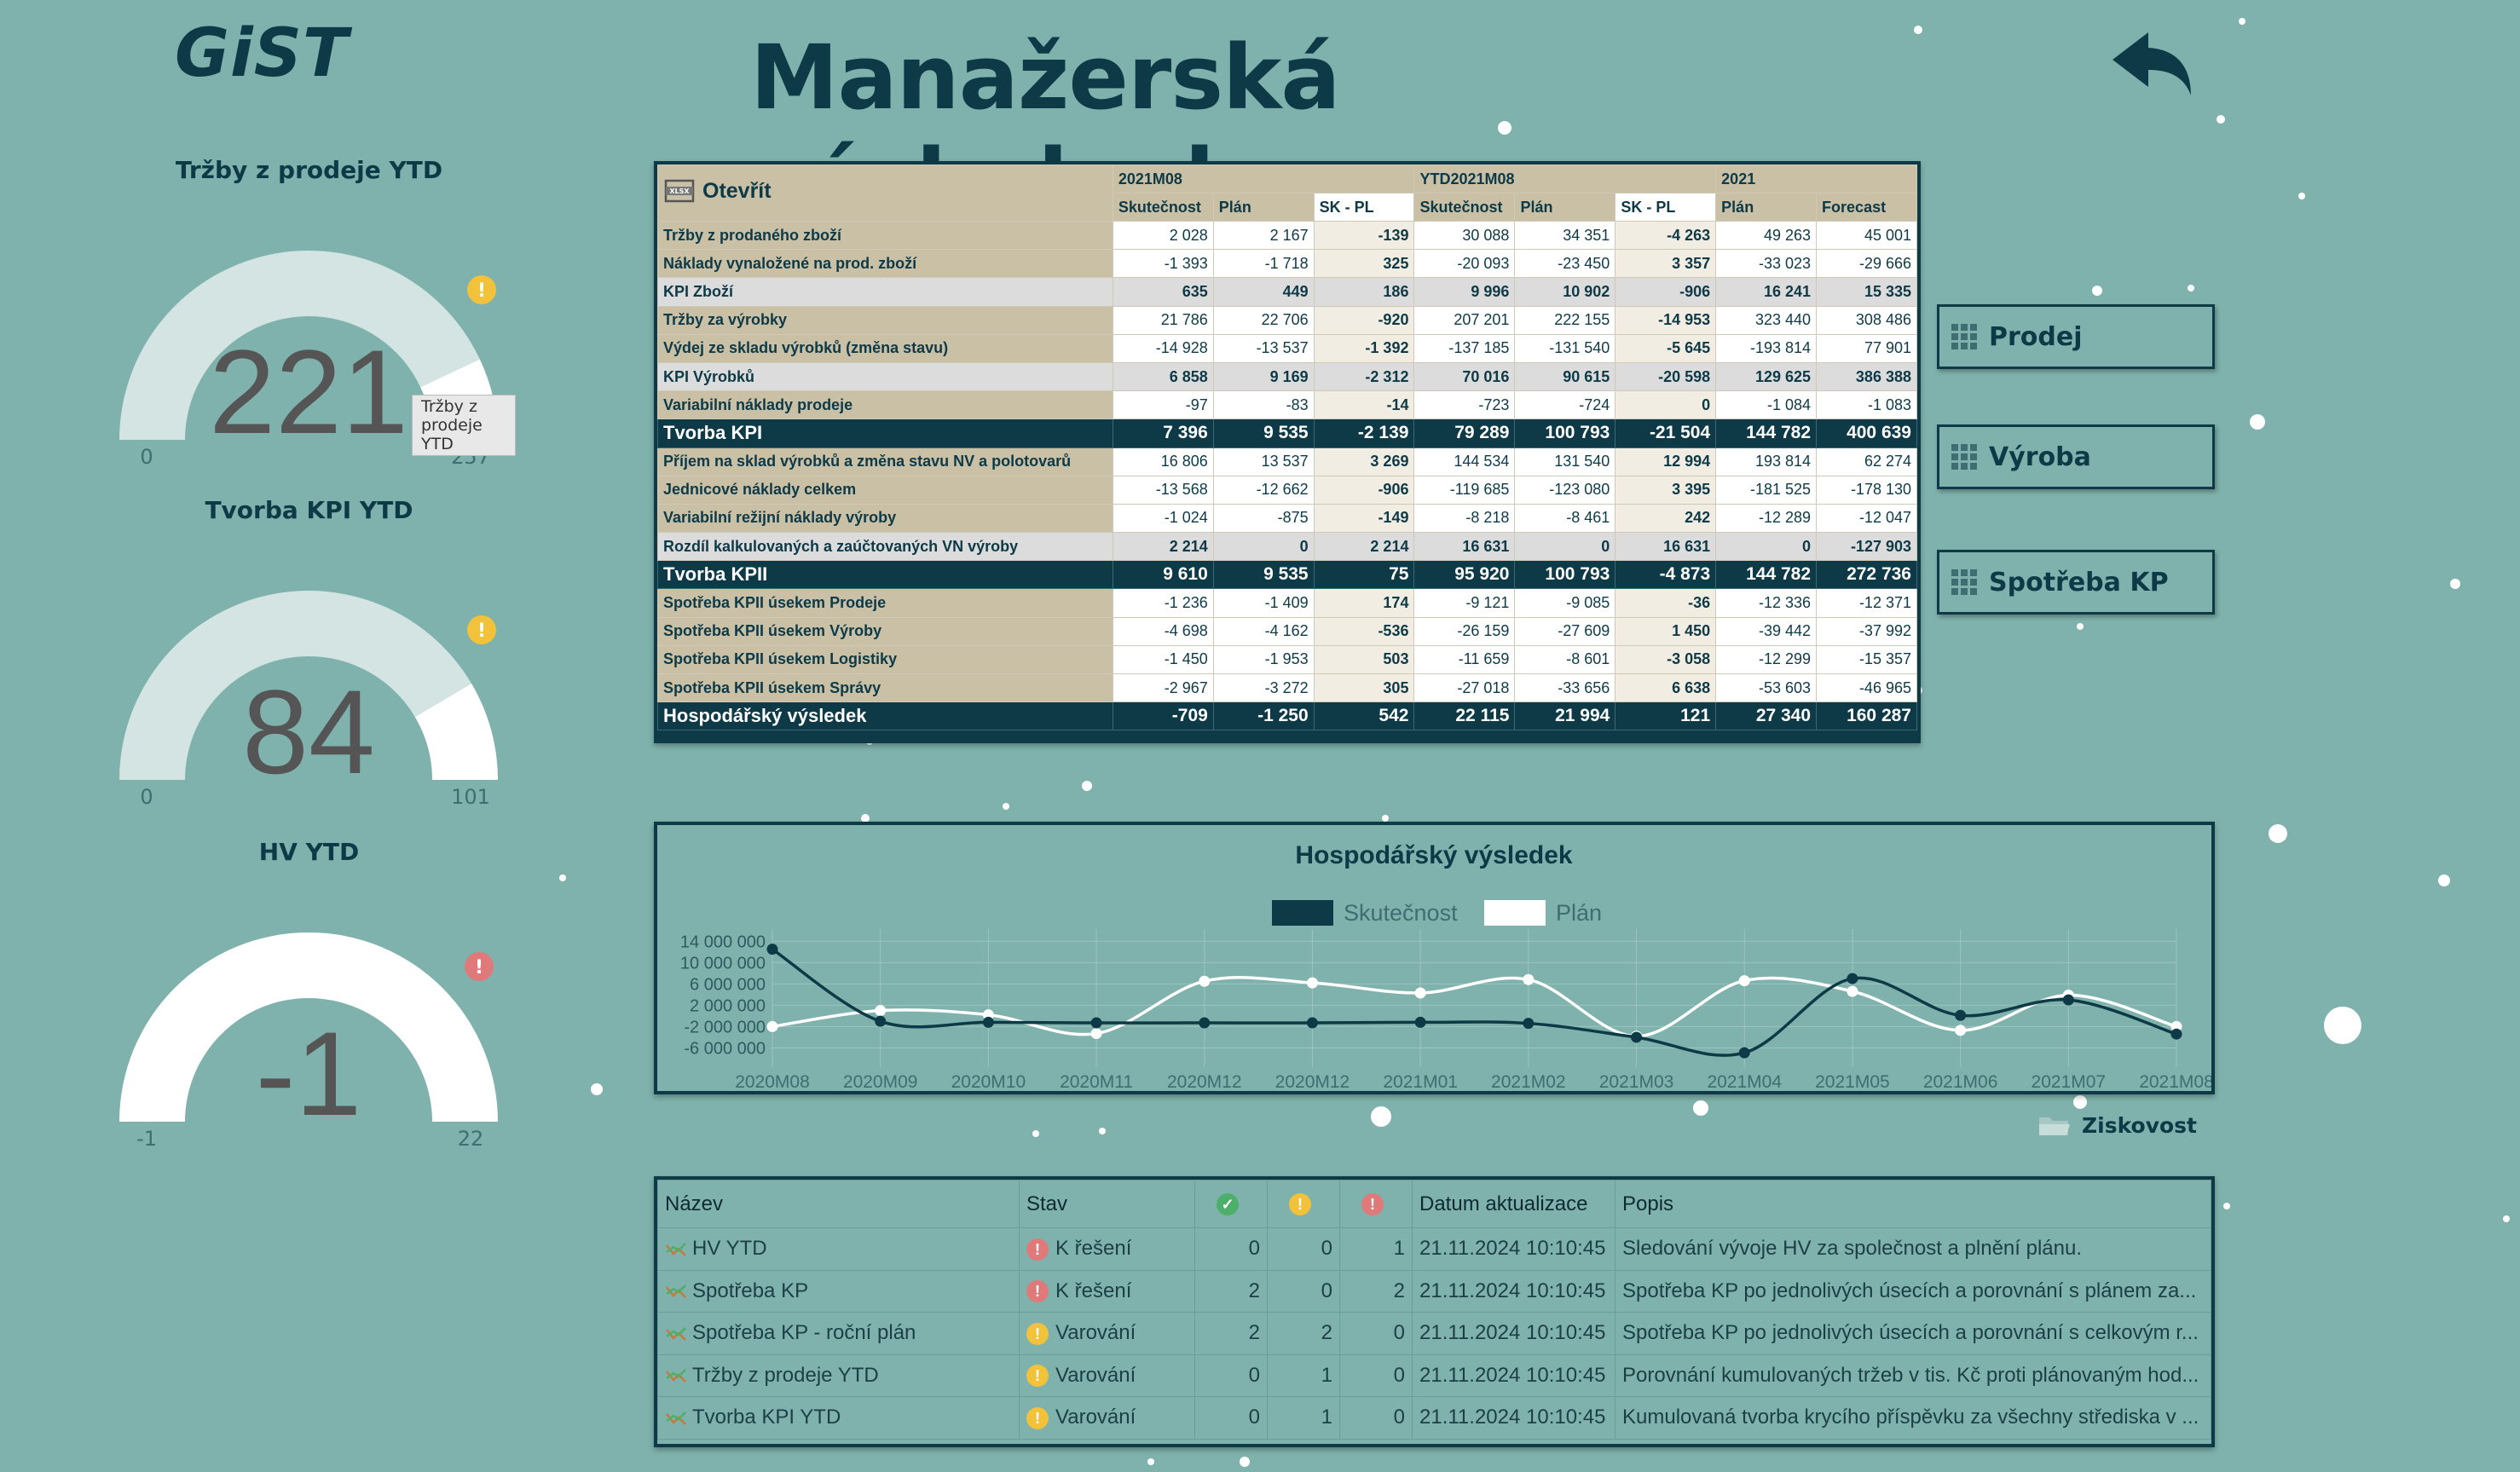  Describe the element at coordinates (1364, 490) in the screenshot. I see `cell-value: -906` at that location.